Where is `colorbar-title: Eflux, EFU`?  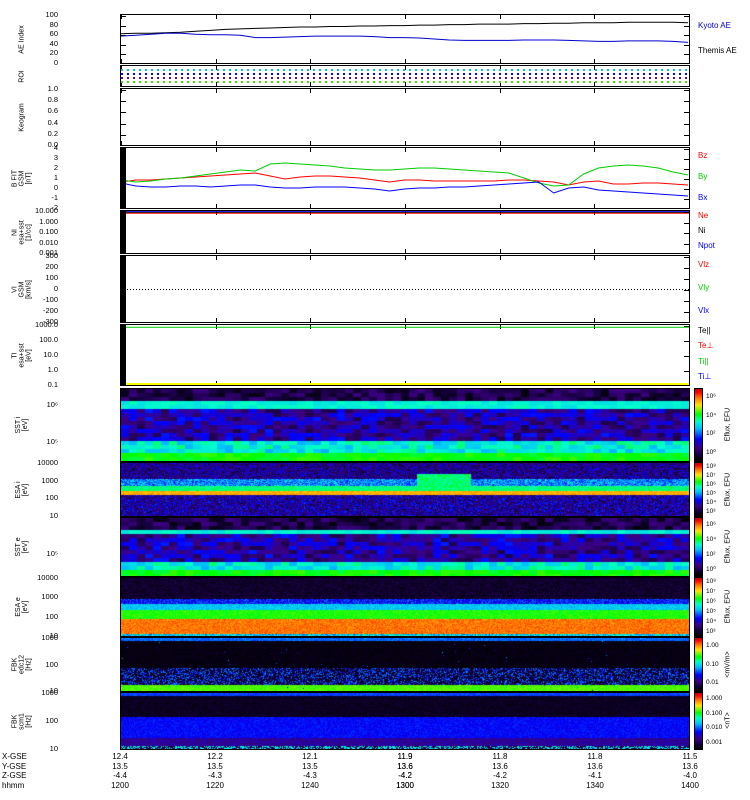 colorbar-title: Eflux, EFU is located at coordinates (728, 546).